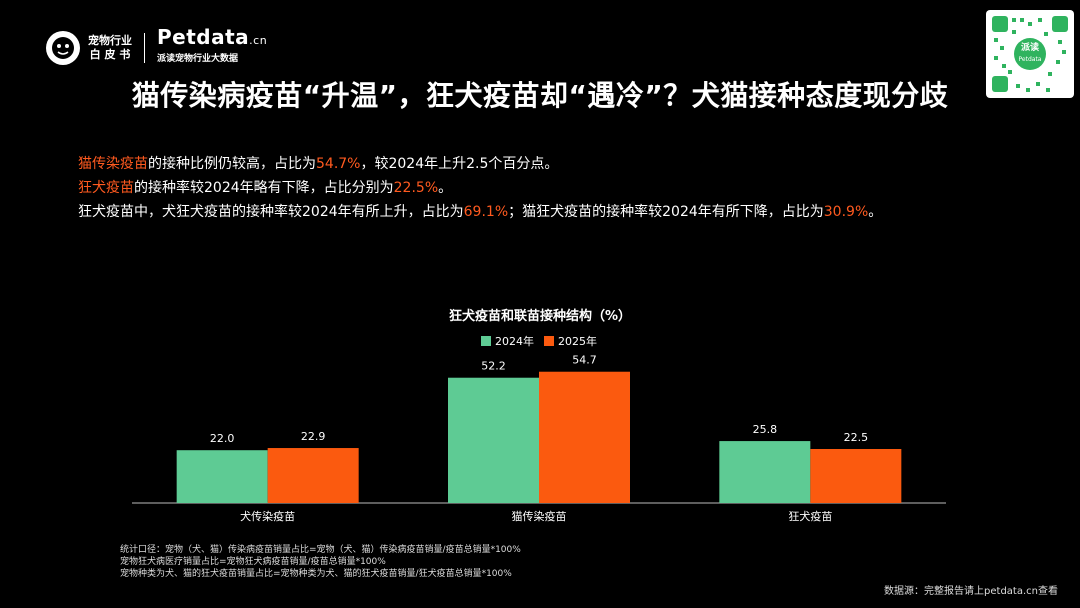 The width and height of the screenshot is (1080, 608). Describe the element at coordinates (203, 37) in the screenshot. I see `brand-name: Petdata` at that location.